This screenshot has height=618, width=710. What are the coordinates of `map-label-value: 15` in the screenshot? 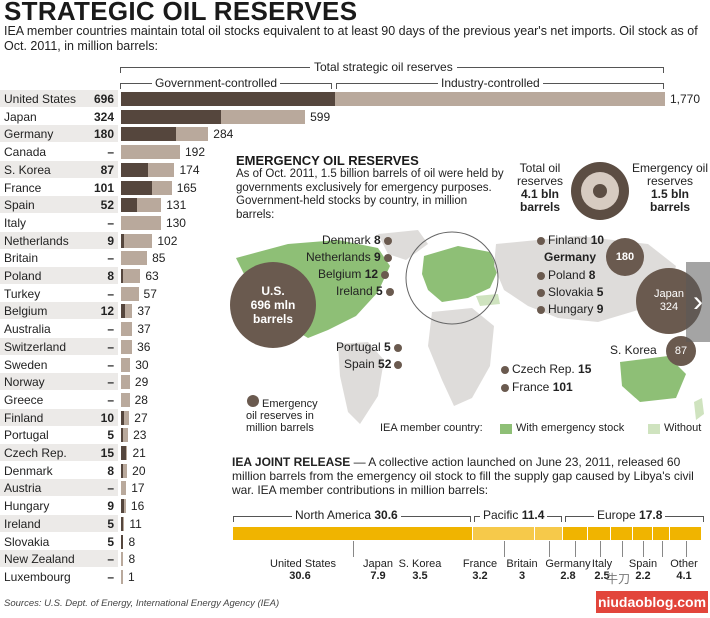 It's located at (585, 369).